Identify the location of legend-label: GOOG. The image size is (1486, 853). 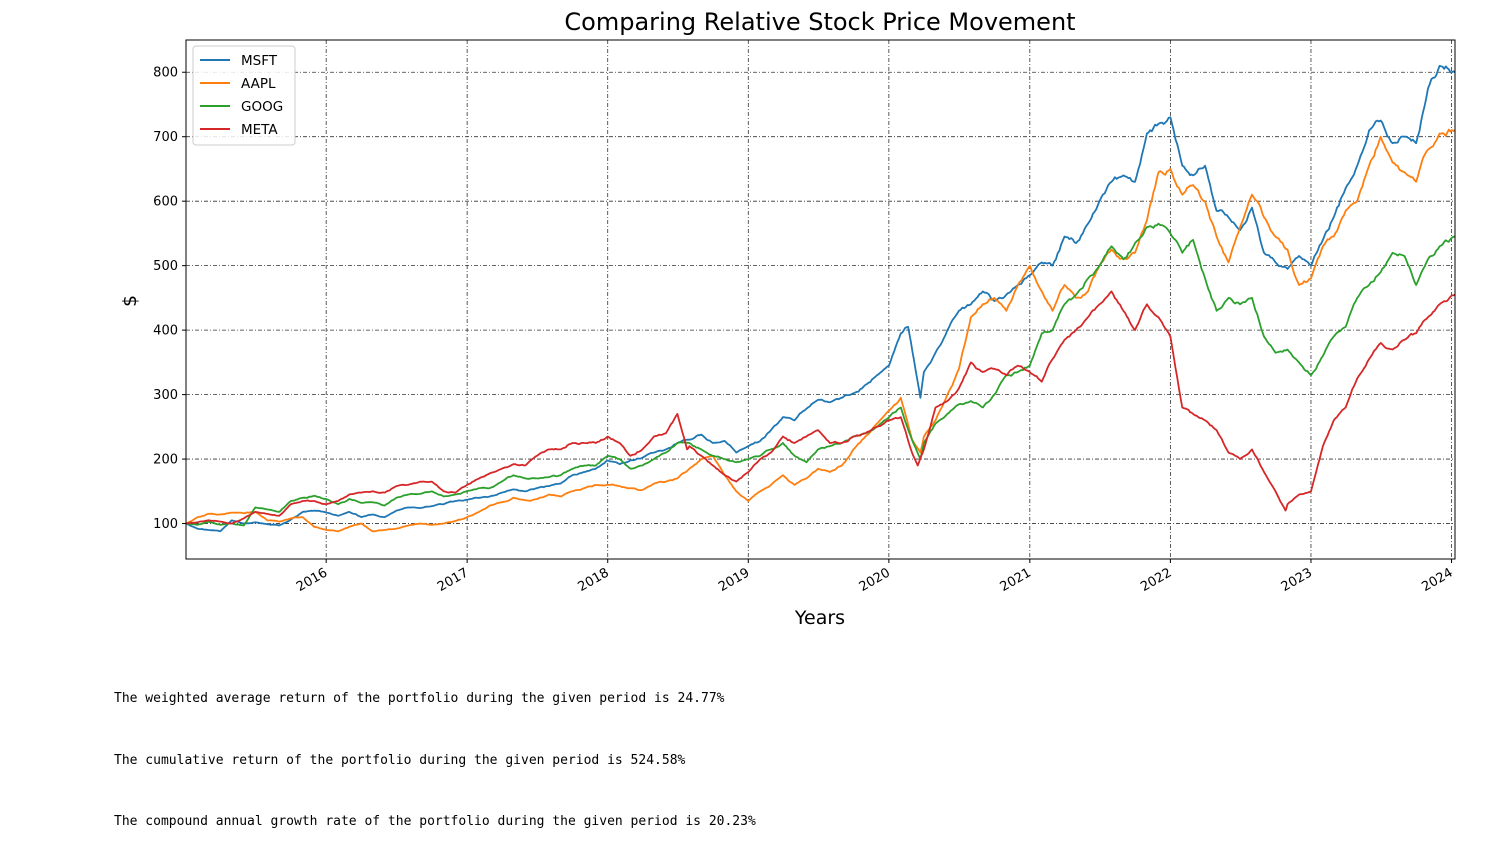
(262, 107).